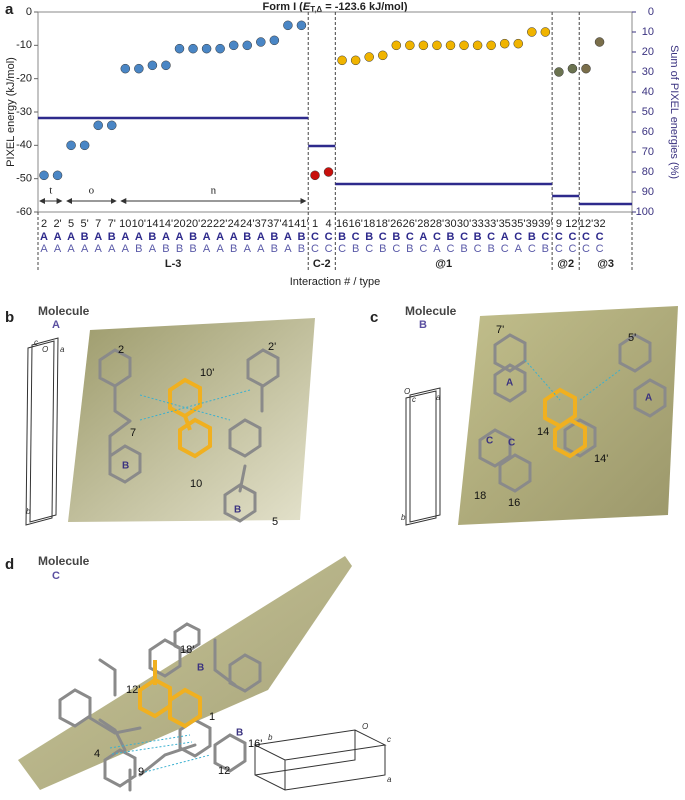 Image resolution: width=685 pixels, height=800 pixels. I want to click on atom-label: 12, so click(224, 771).